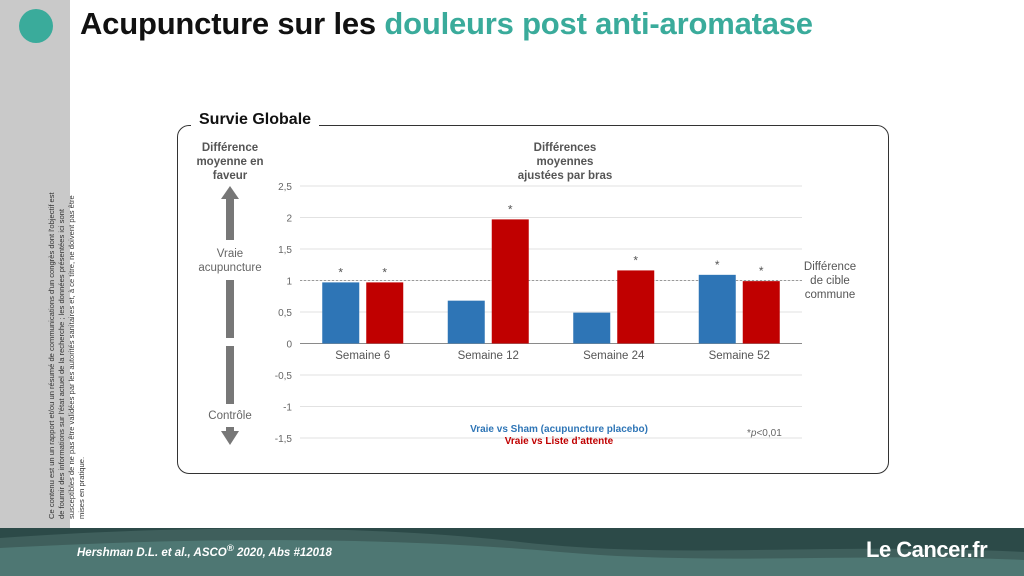 The height and width of the screenshot is (576, 1024). What do you see at coordinates (285, 187) in the screenshot?
I see `y-tick-label: 2,5` at bounding box center [285, 187].